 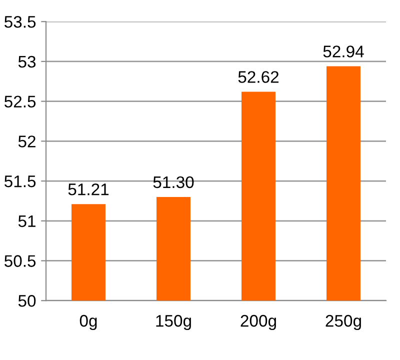 I want to click on data-label: 51.30, so click(x=173, y=182).